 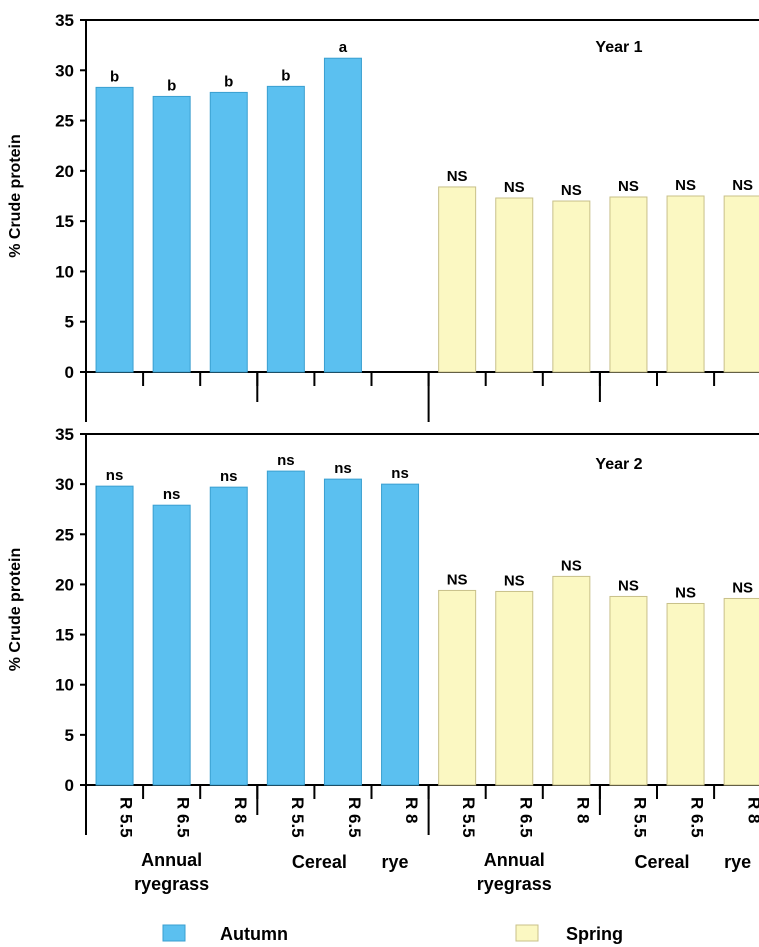 What do you see at coordinates (343, 47) in the screenshot?
I see `significance-label: a` at bounding box center [343, 47].